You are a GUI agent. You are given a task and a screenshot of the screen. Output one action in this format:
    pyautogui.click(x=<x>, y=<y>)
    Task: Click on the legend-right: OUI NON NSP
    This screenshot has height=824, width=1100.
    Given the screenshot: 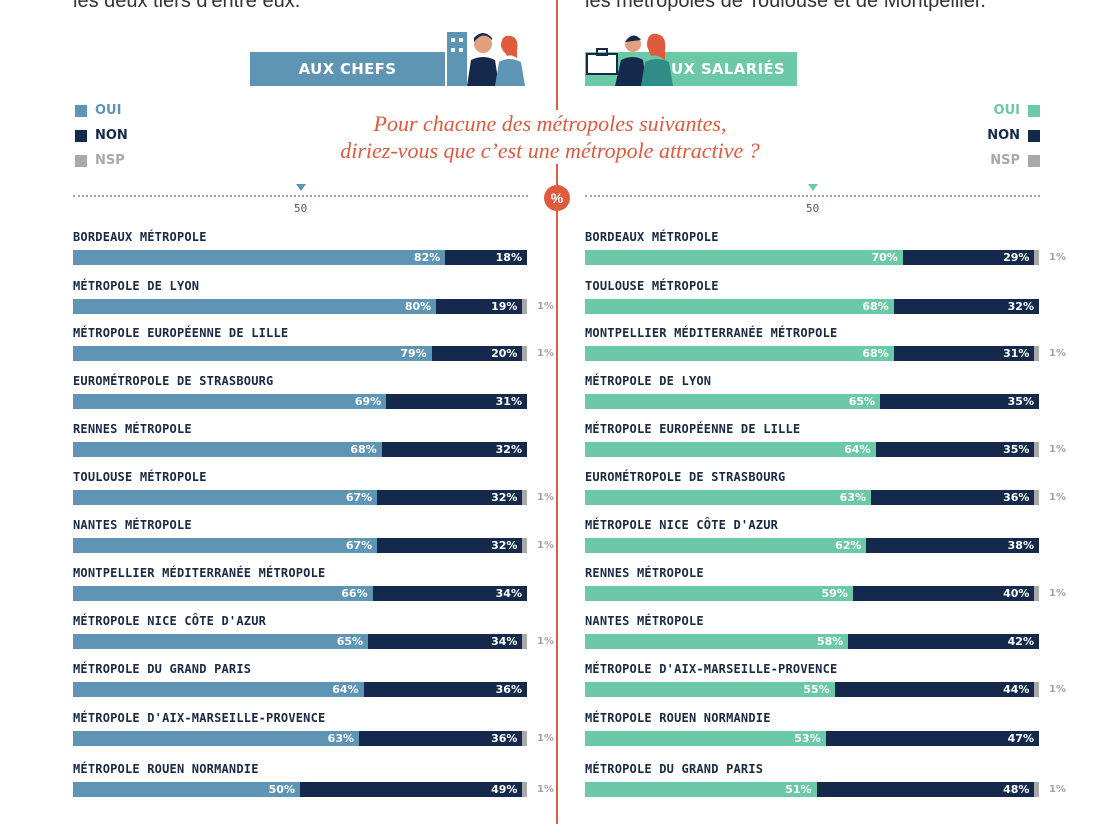 What is the action you would take?
    pyautogui.click(x=1013, y=135)
    